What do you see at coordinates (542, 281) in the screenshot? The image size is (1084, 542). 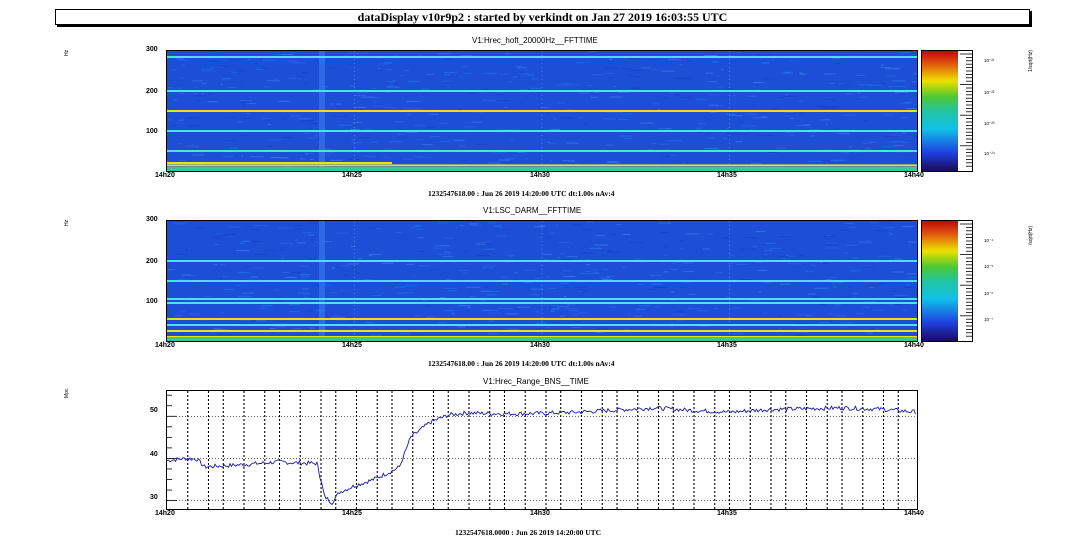 I see `spectral-line` at bounding box center [542, 281].